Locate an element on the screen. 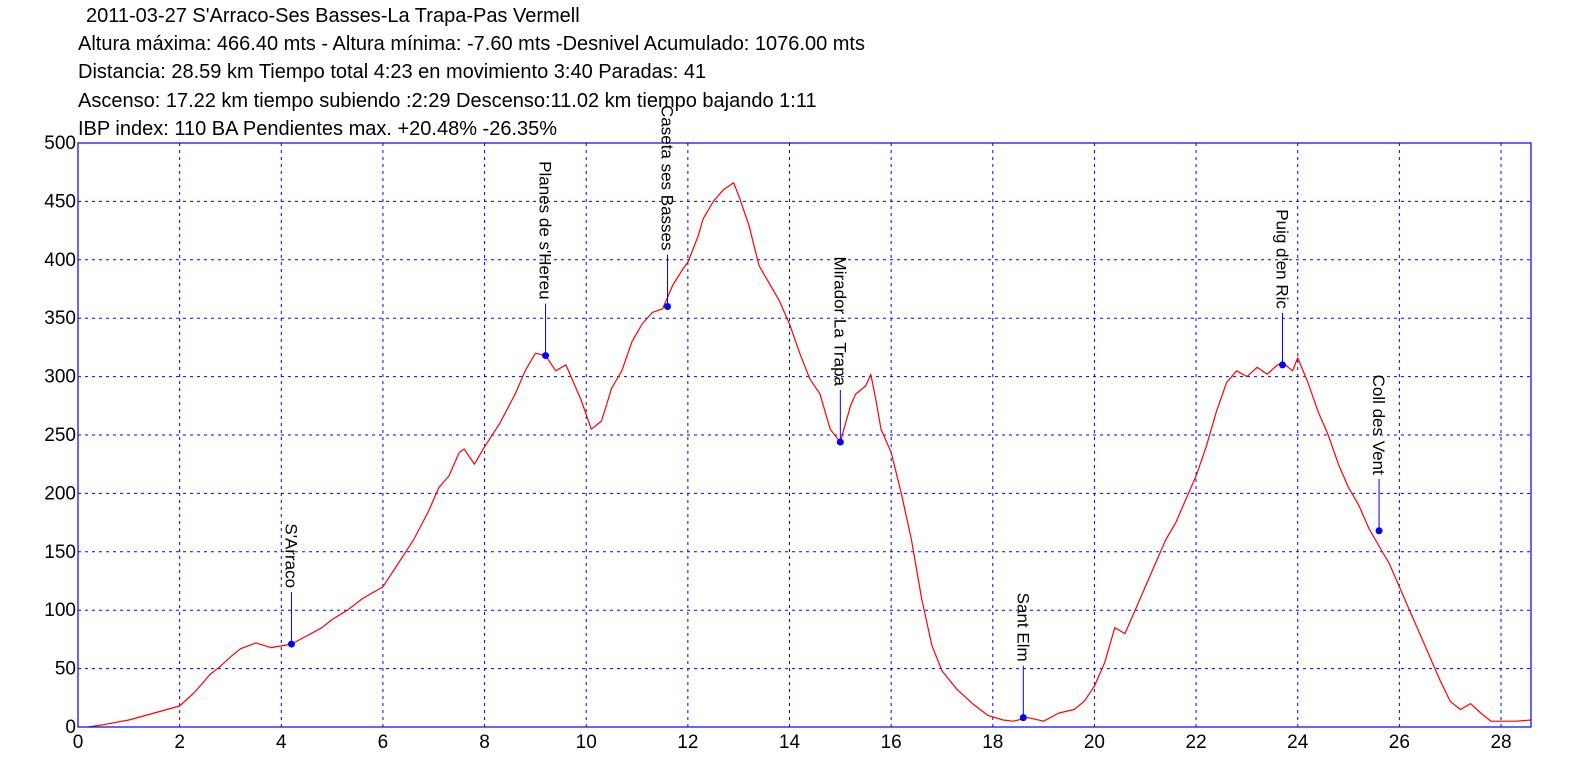 The width and height of the screenshot is (1596, 778). x-tick-label: 10 is located at coordinates (586, 742).